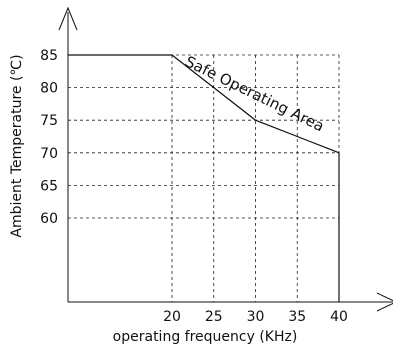 The image size is (393, 353). I want to click on x-tick-label-20: 20, so click(172, 317).